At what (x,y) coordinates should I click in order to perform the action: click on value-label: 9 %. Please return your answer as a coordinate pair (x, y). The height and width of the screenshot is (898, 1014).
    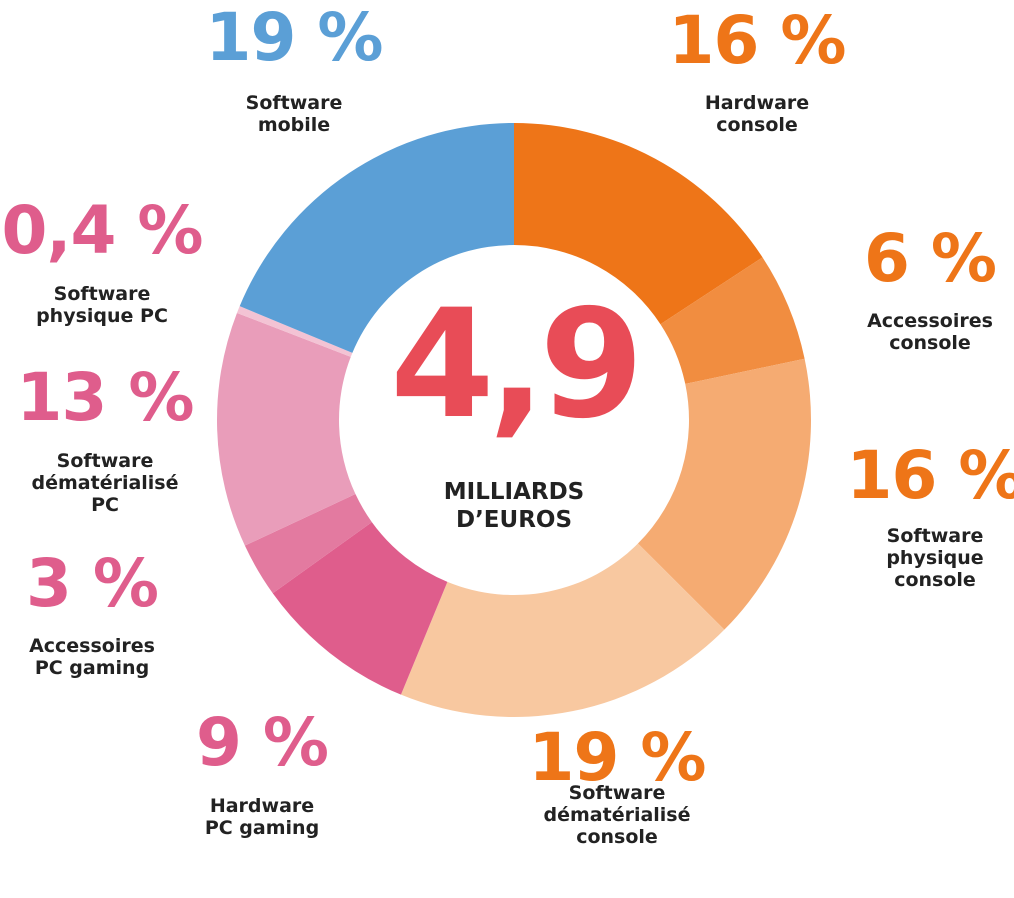
    Looking at the image, I should click on (262, 742).